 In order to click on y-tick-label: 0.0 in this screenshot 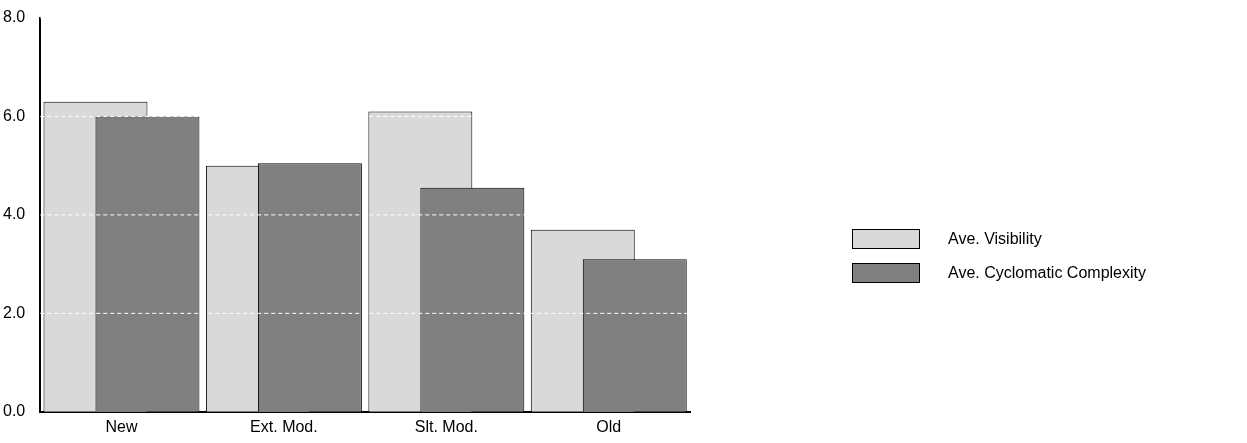, I will do `click(14, 411)`.